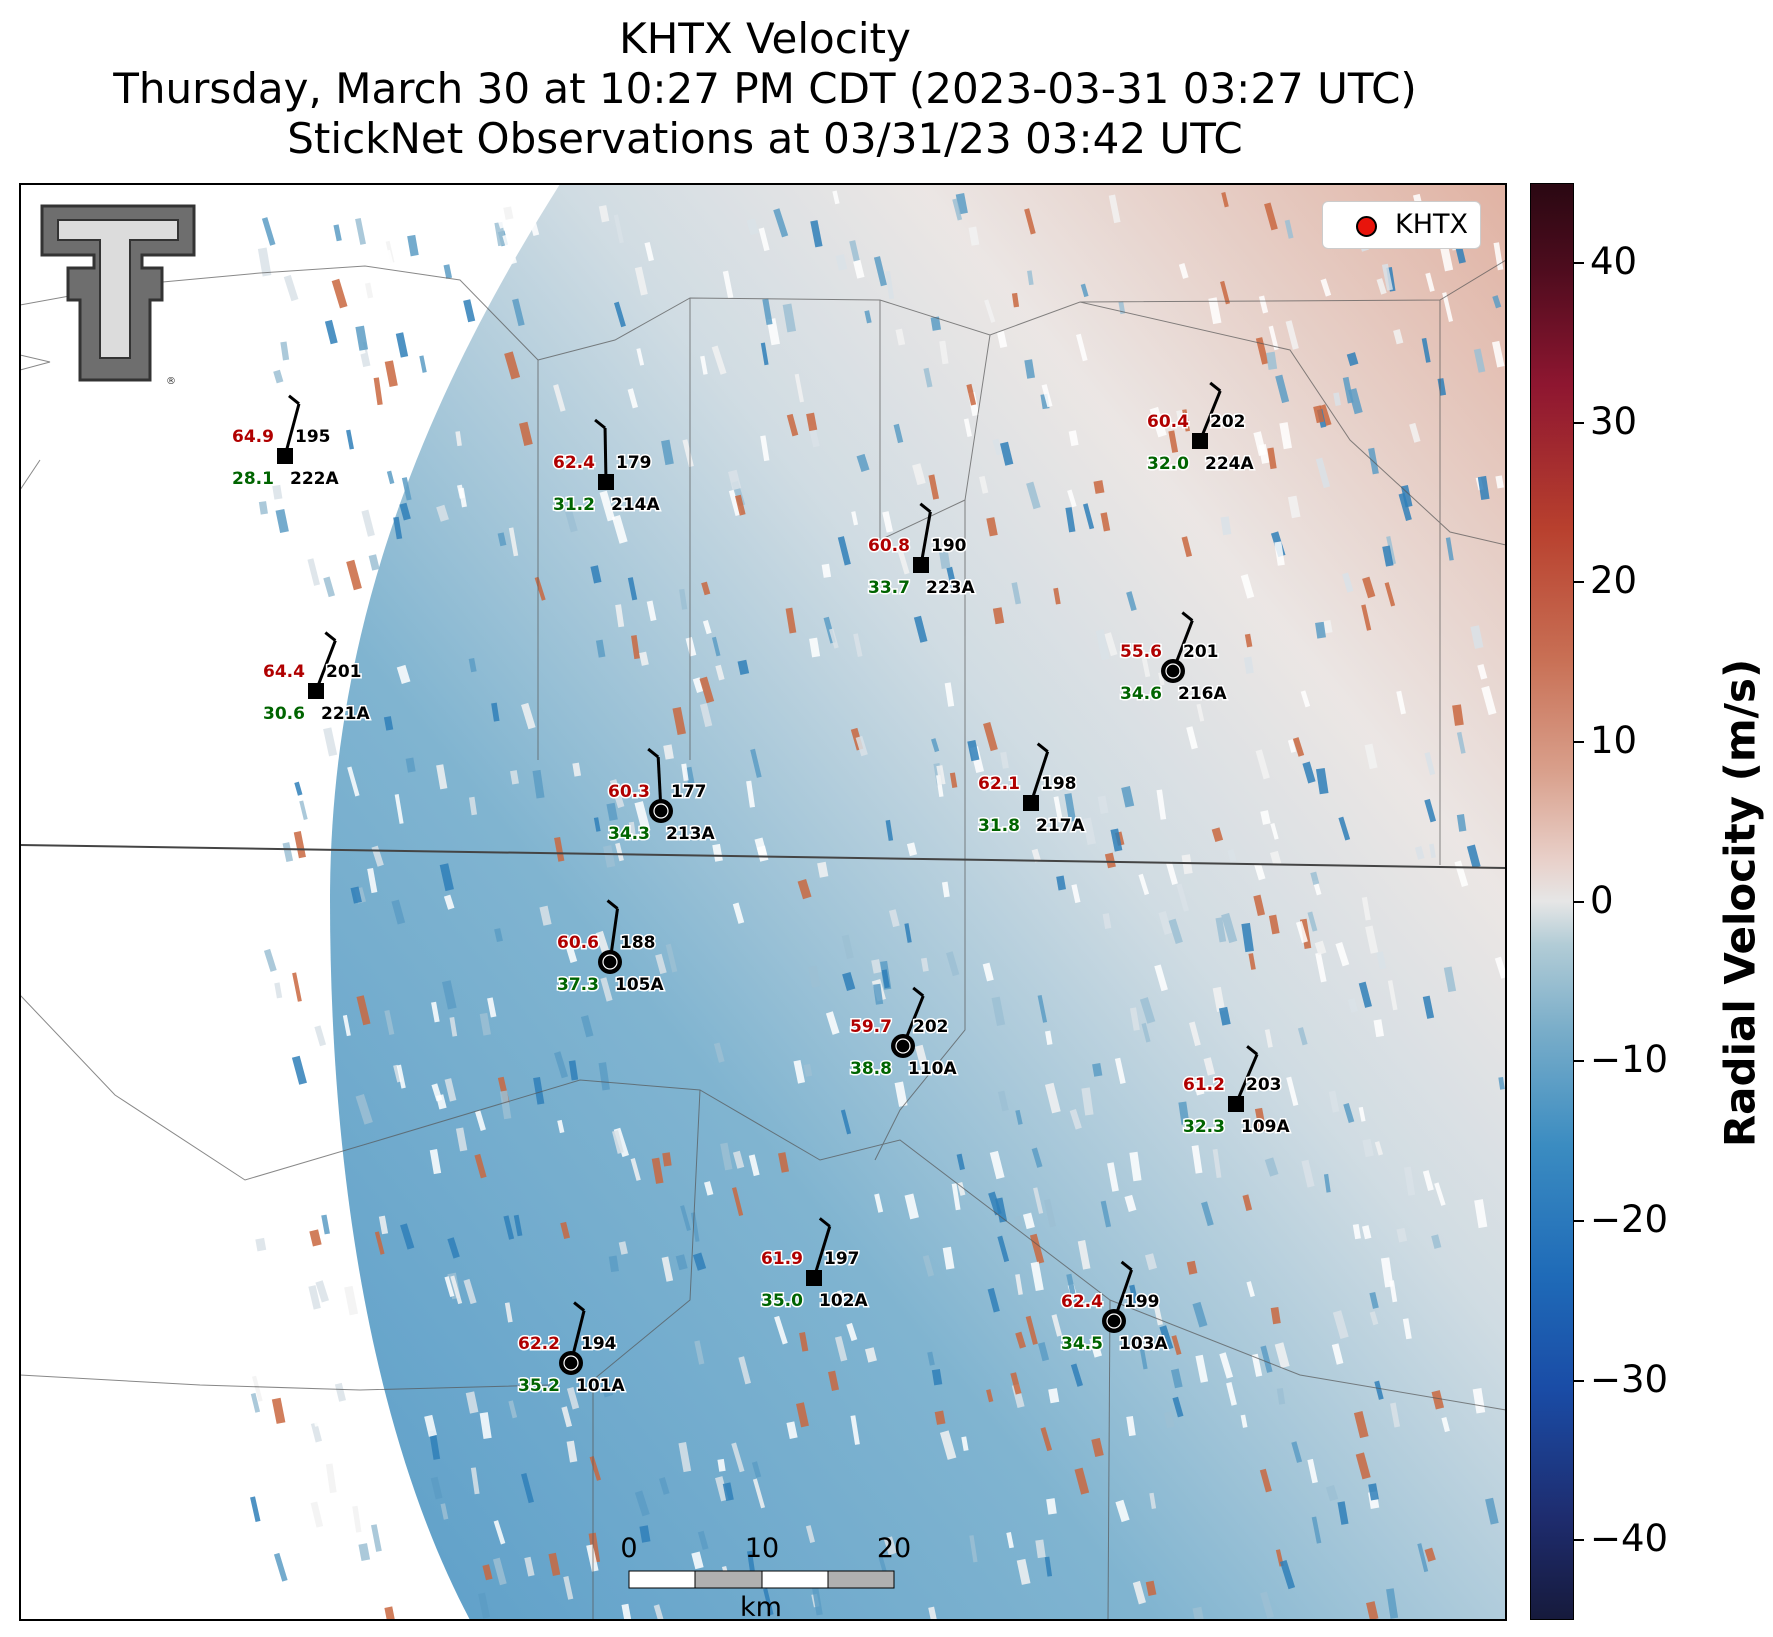  I want to click on station-224A: 60.4 202 32.0 224A, so click(1201, 428).